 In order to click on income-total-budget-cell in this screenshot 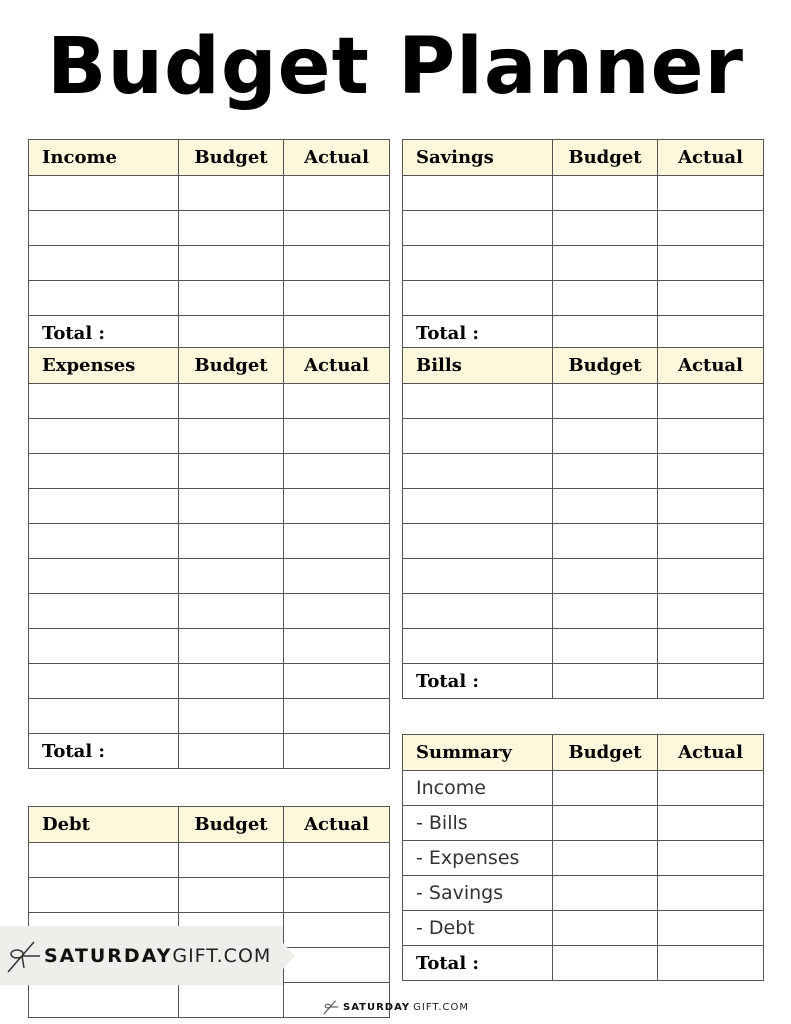, I will do `click(231, 333)`.